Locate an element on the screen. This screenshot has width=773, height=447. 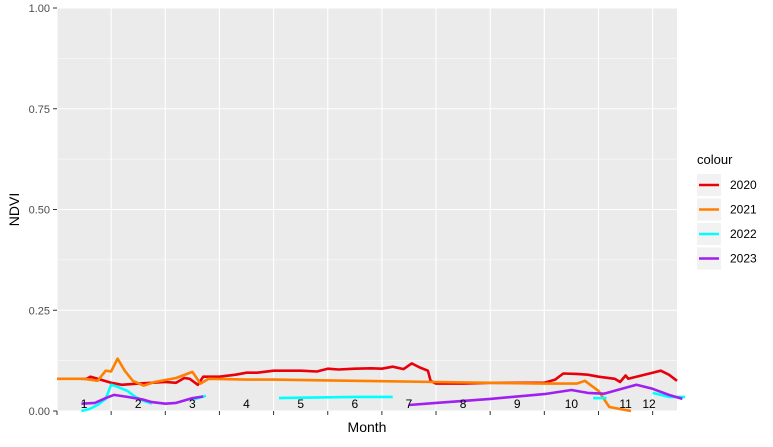
month-label: 9 is located at coordinates (517, 404).